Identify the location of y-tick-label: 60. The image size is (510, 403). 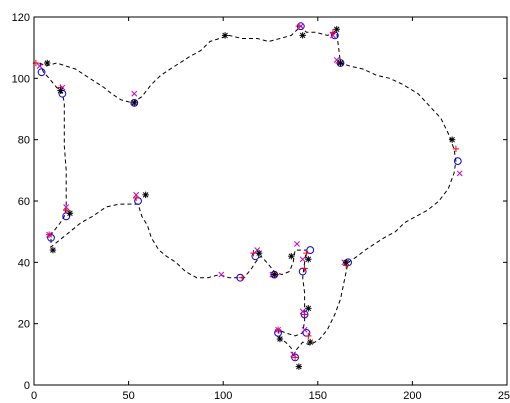
(24, 202).